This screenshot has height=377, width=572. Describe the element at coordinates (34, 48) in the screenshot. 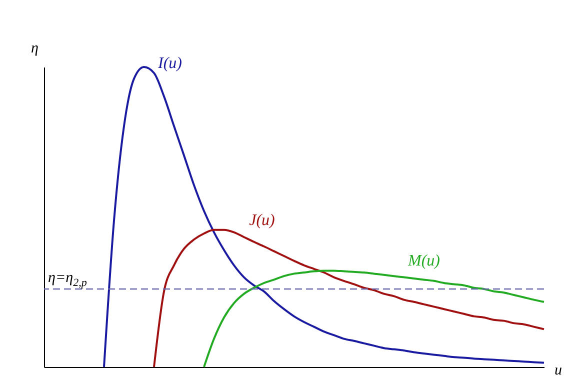

I see `y-axis-title: η` at that location.